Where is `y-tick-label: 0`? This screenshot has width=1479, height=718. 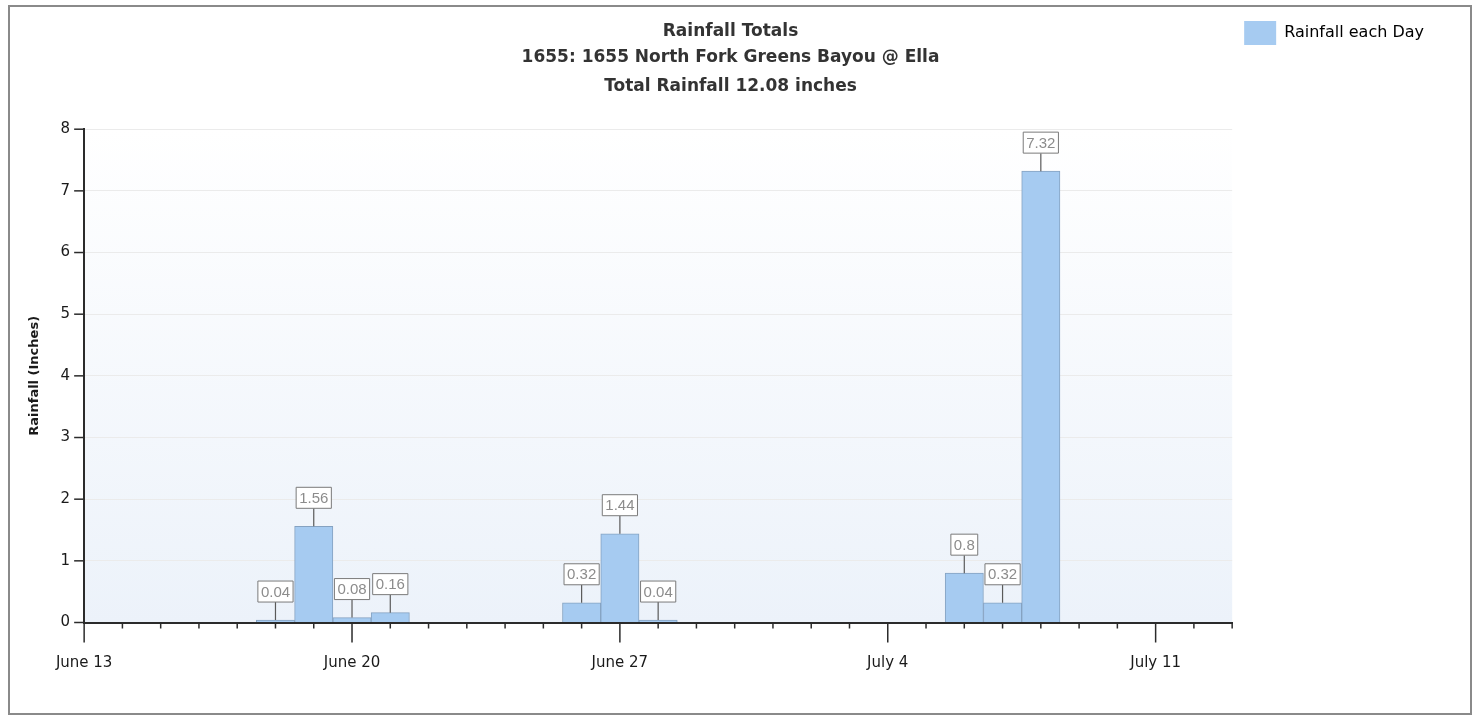
y-tick-label: 0 is located at coordinates (65, 621).